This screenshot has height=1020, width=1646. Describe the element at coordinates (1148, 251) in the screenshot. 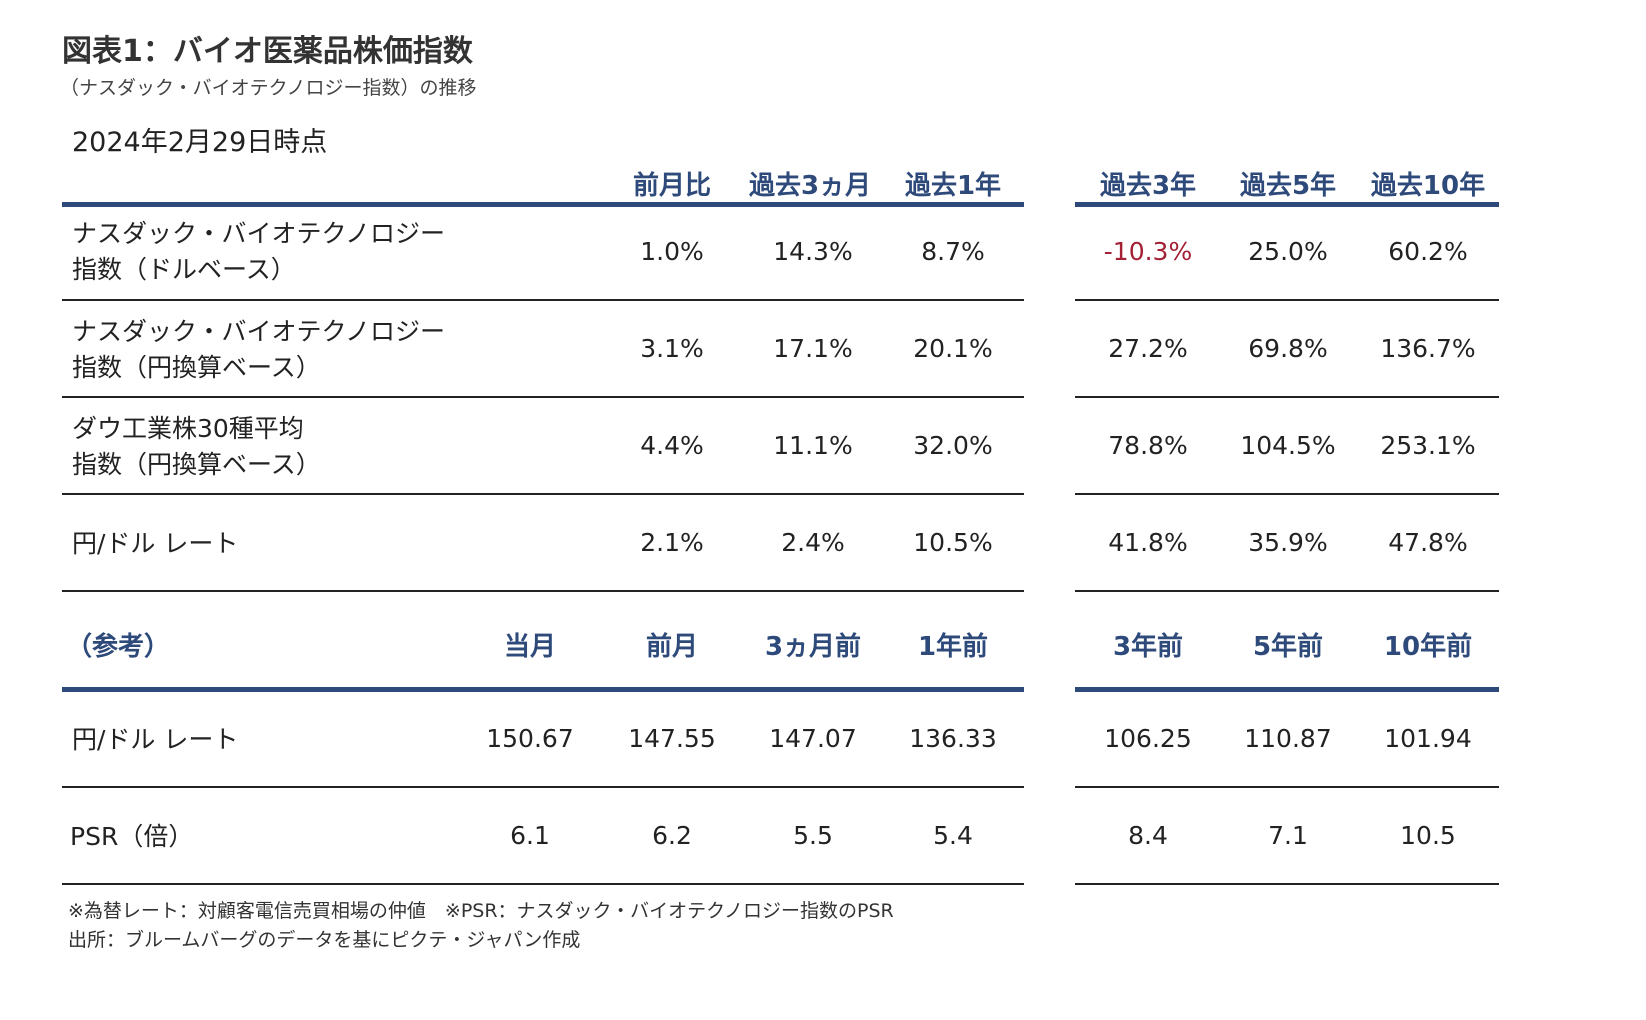

I see `table-cell-negative: -10.3%` at that location.